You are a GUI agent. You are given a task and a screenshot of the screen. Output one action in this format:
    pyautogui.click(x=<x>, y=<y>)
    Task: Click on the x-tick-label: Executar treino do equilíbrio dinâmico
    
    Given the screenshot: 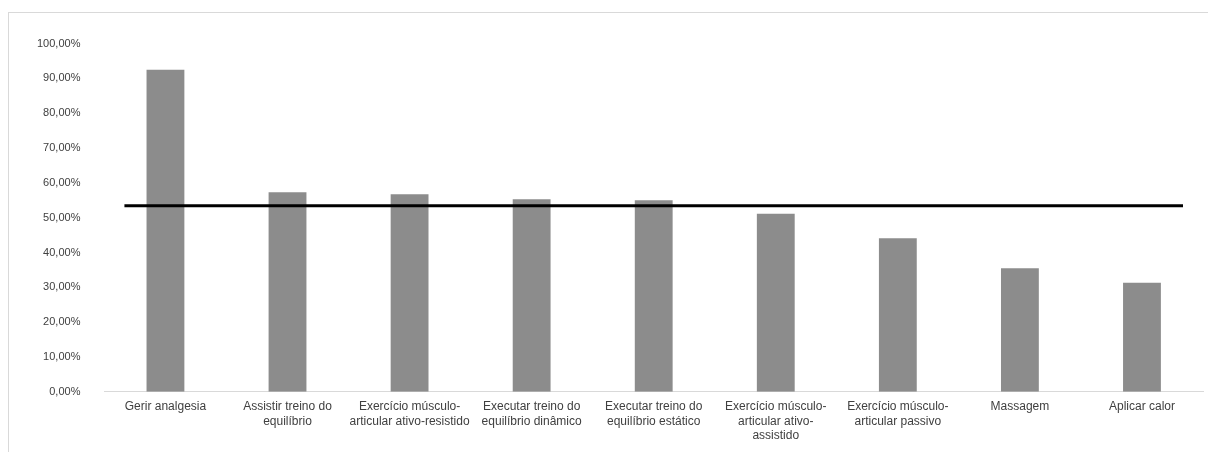 What is the action you would take?
    pyautogui.click(x=531, y=413)
    